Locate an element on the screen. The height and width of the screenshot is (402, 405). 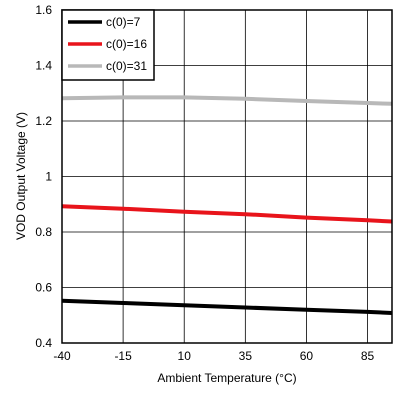
legend: c(0)=7 c(0)=16 c(0)=31 is located at coordinates (108, 45).